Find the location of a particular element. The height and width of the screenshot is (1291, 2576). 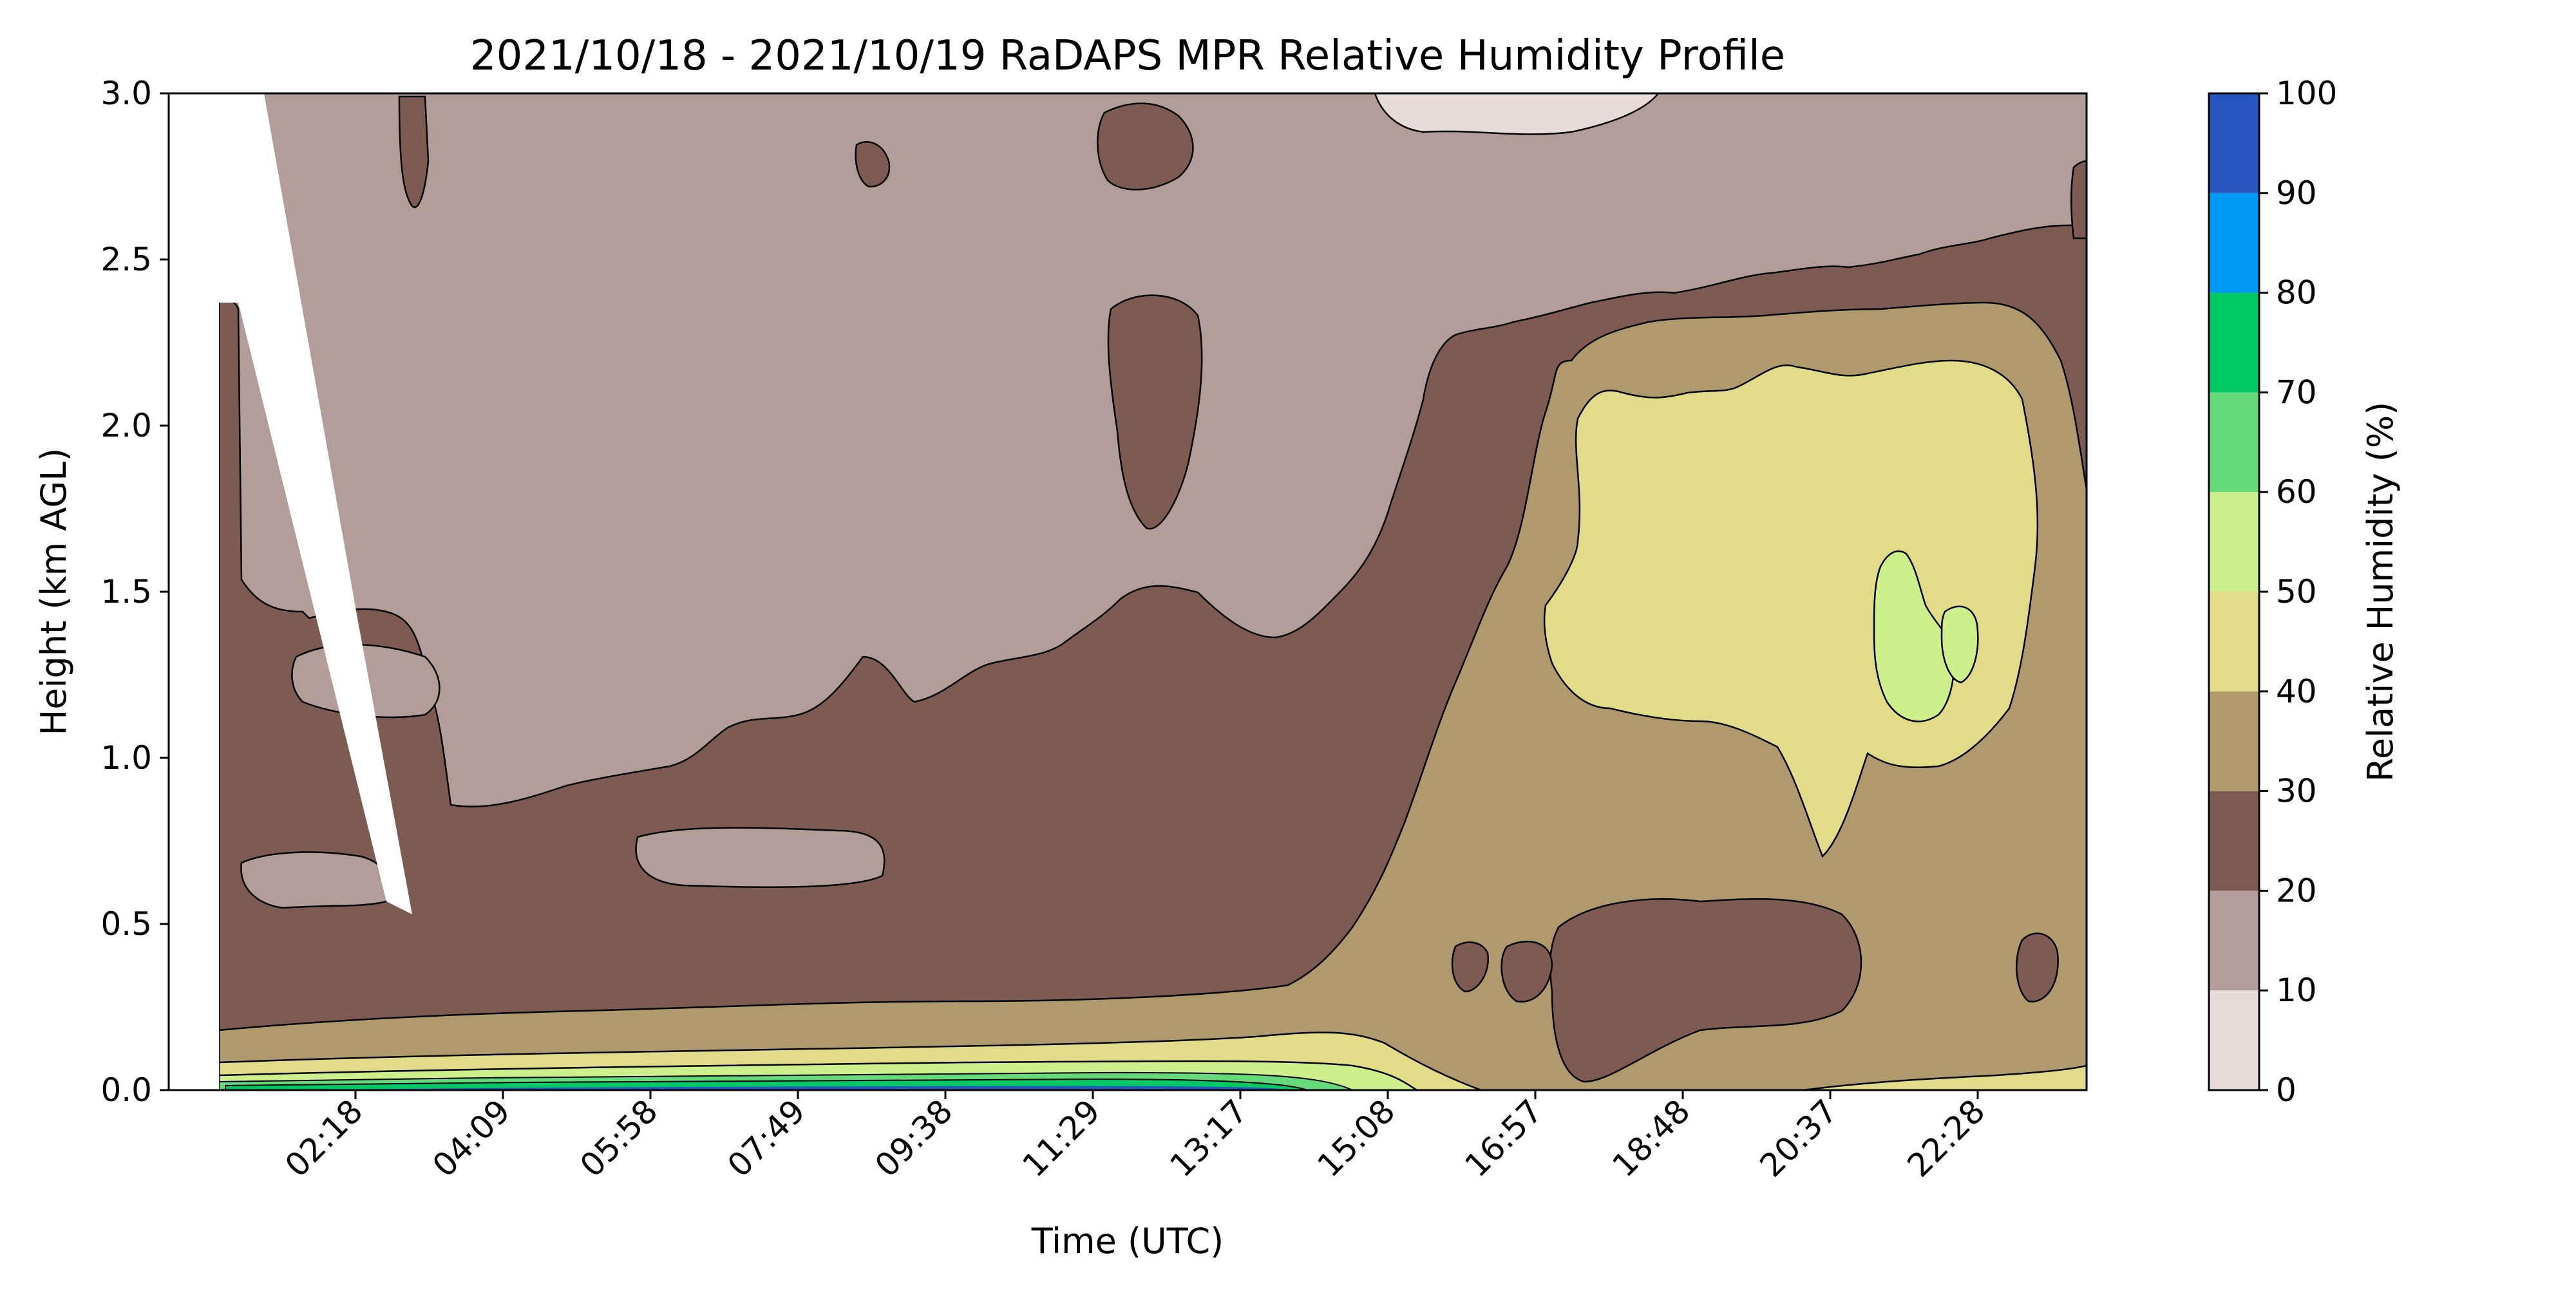

y-tick-label: 0.5 is located at coordinates (126, 924).